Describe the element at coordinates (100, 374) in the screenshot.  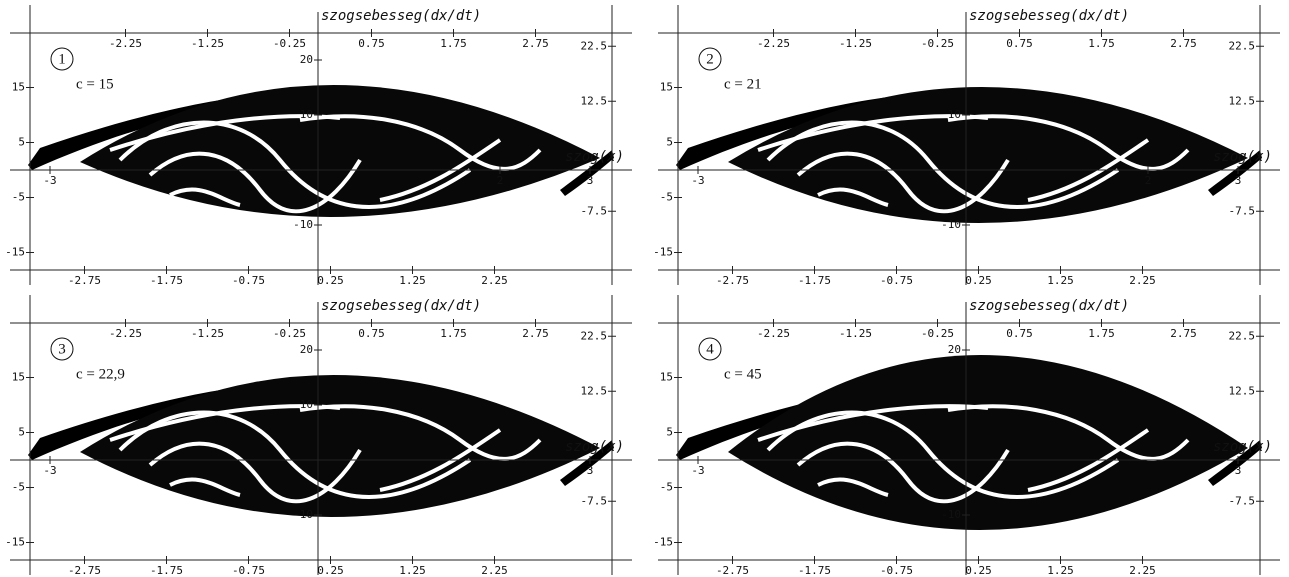
I see `param-label: c = 22,9` at that location.